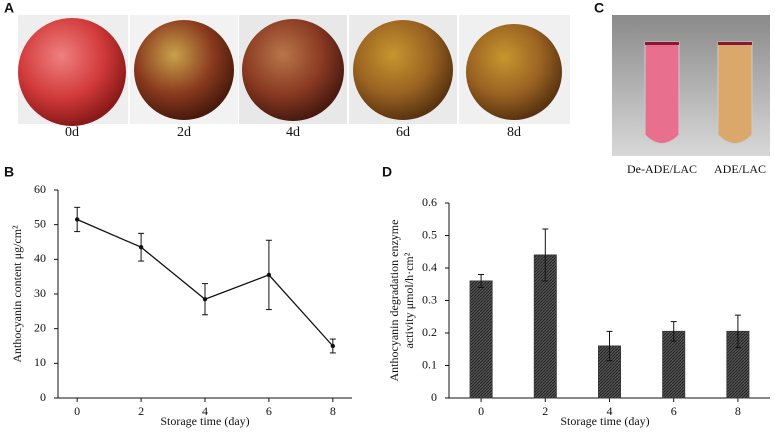 This screenshot has width=775, height=432. What do you see at coordinates (514, 132) in the screenshot?
I see `photo-caption: 8d` at bounding box center [514, 132].